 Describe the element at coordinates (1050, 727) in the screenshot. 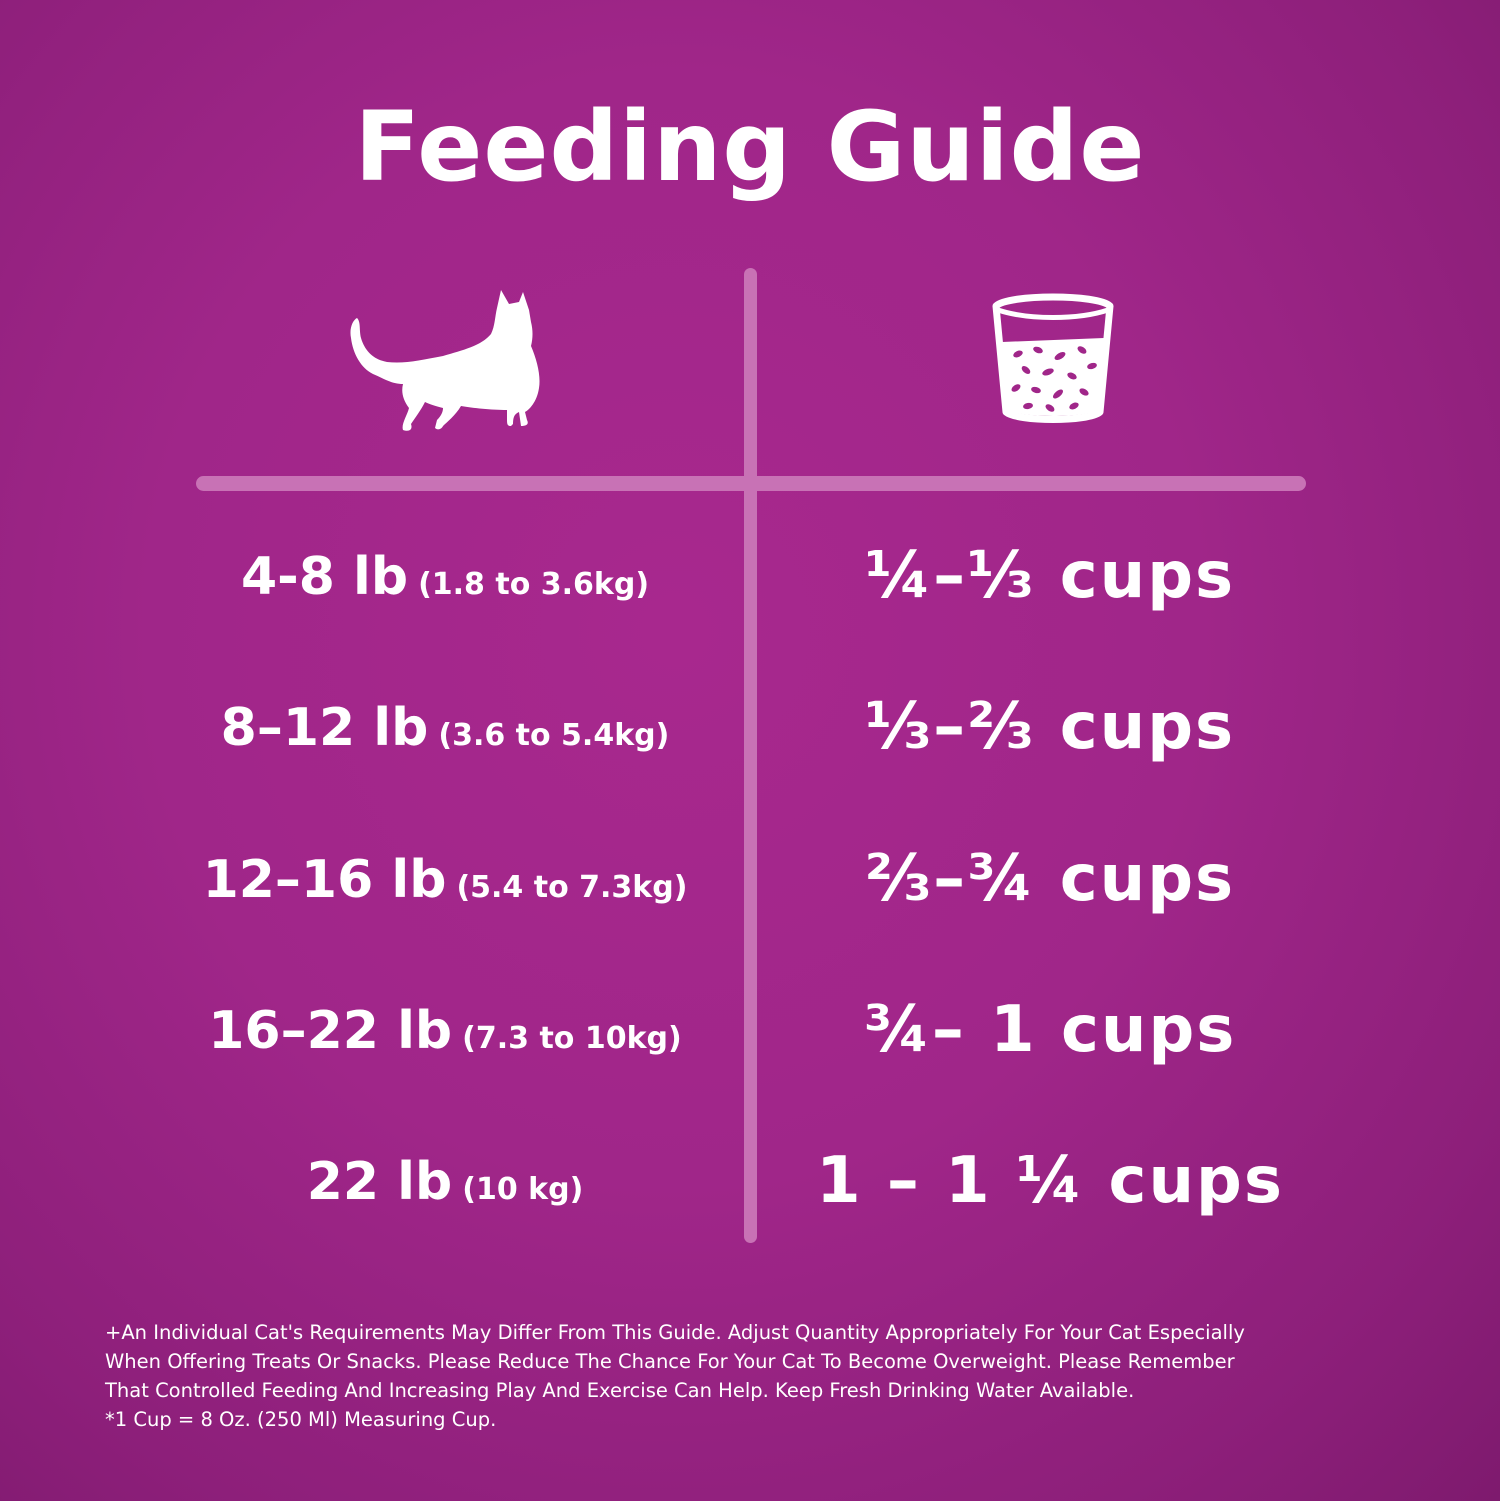

I see `amount-cell: ⅓–⅔ cups` at that location.